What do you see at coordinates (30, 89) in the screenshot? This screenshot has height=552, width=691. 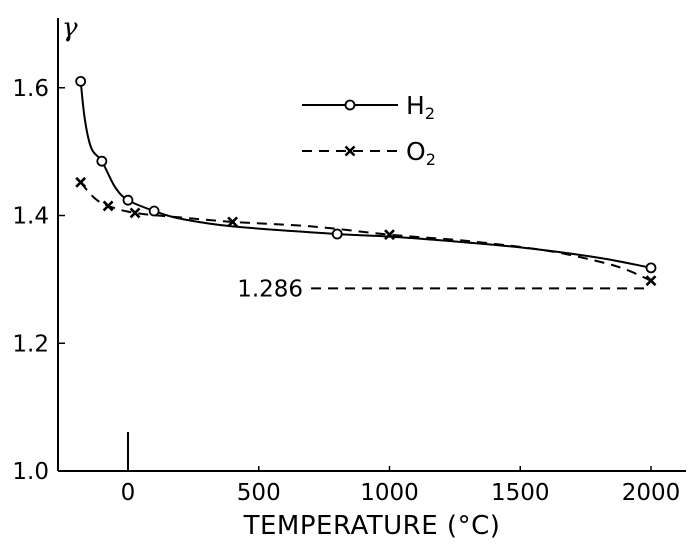 I see `y-tick-label: 1.6` at bounding box center [30, 89].